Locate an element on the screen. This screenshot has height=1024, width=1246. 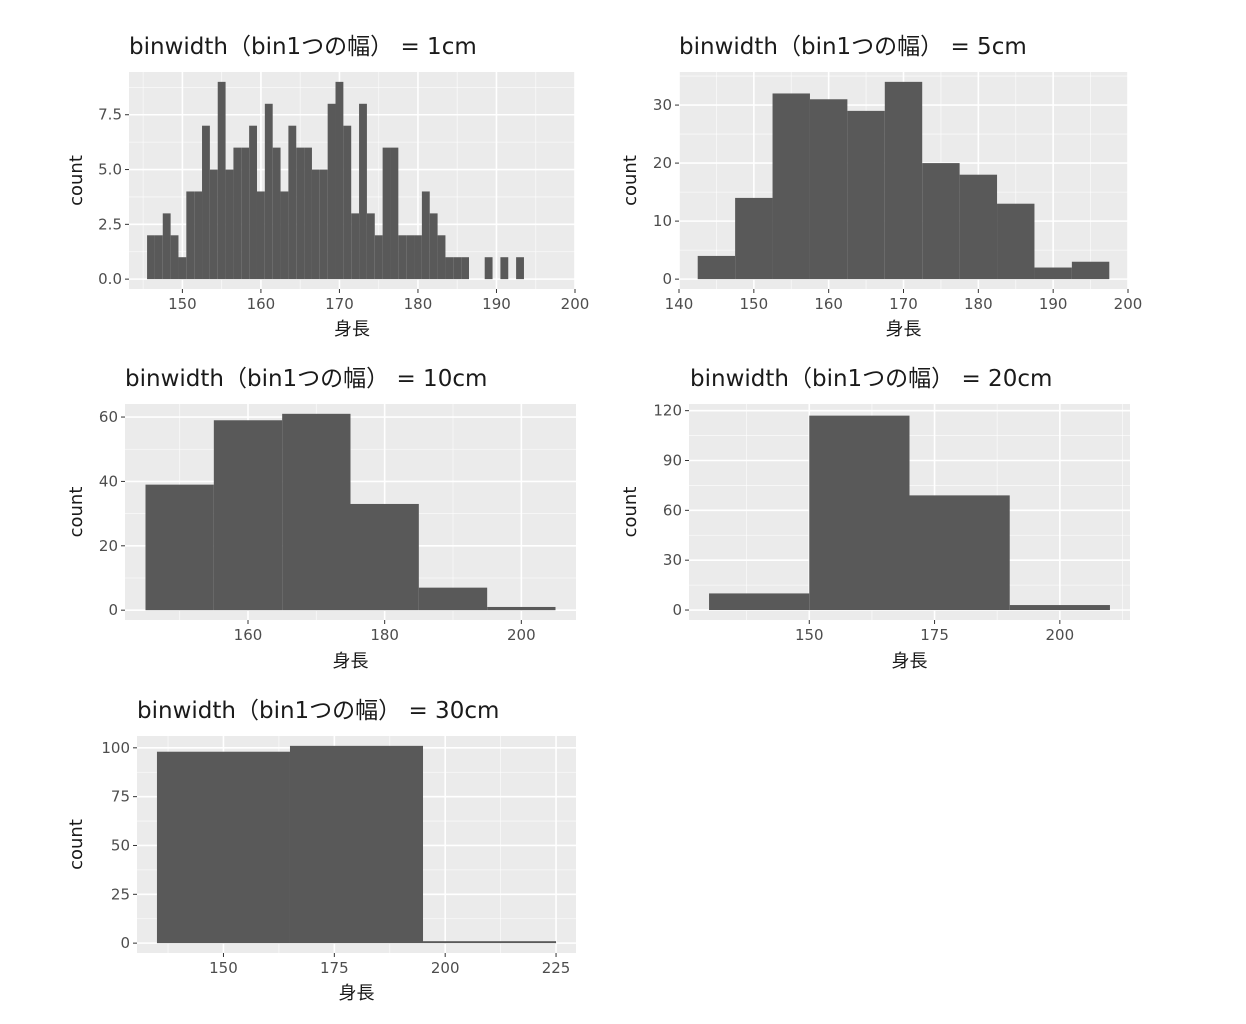
y-tick-label: 2.5 is located at coordinates (110, 224).